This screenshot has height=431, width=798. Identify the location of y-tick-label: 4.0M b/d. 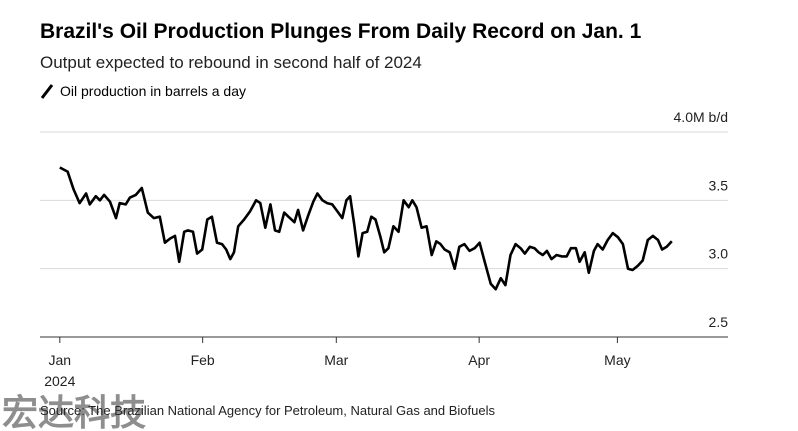
(701, 117).